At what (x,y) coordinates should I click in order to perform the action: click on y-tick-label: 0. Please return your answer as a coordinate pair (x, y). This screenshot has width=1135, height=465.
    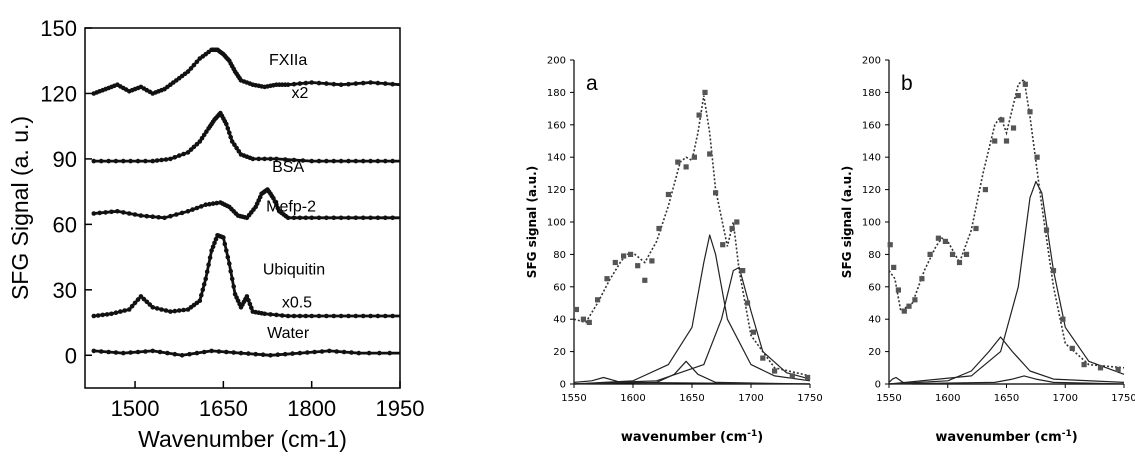
    Looking at the image, I should click on (71, 355).